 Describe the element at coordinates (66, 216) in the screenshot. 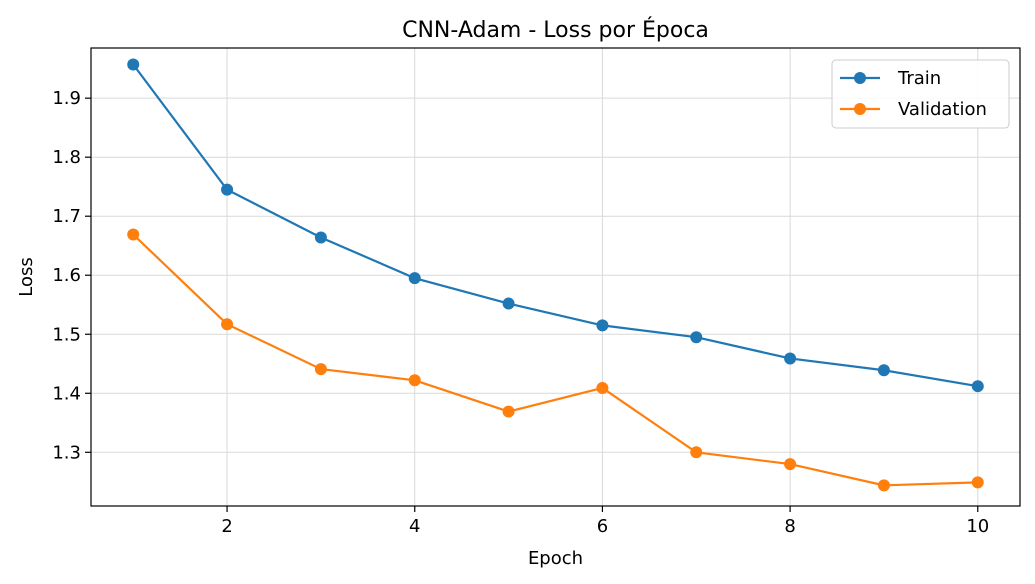

I see `y-tick-label: 1.7` at that location.